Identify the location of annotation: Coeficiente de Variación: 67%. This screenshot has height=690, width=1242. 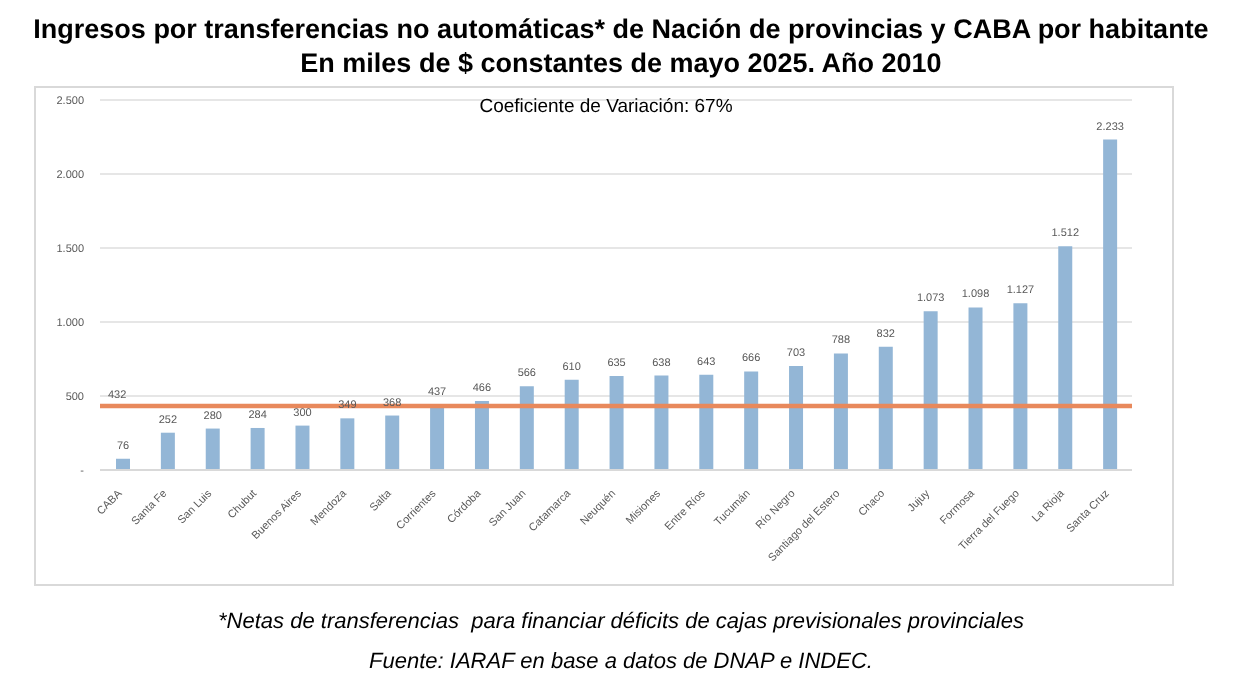
(606, 107).